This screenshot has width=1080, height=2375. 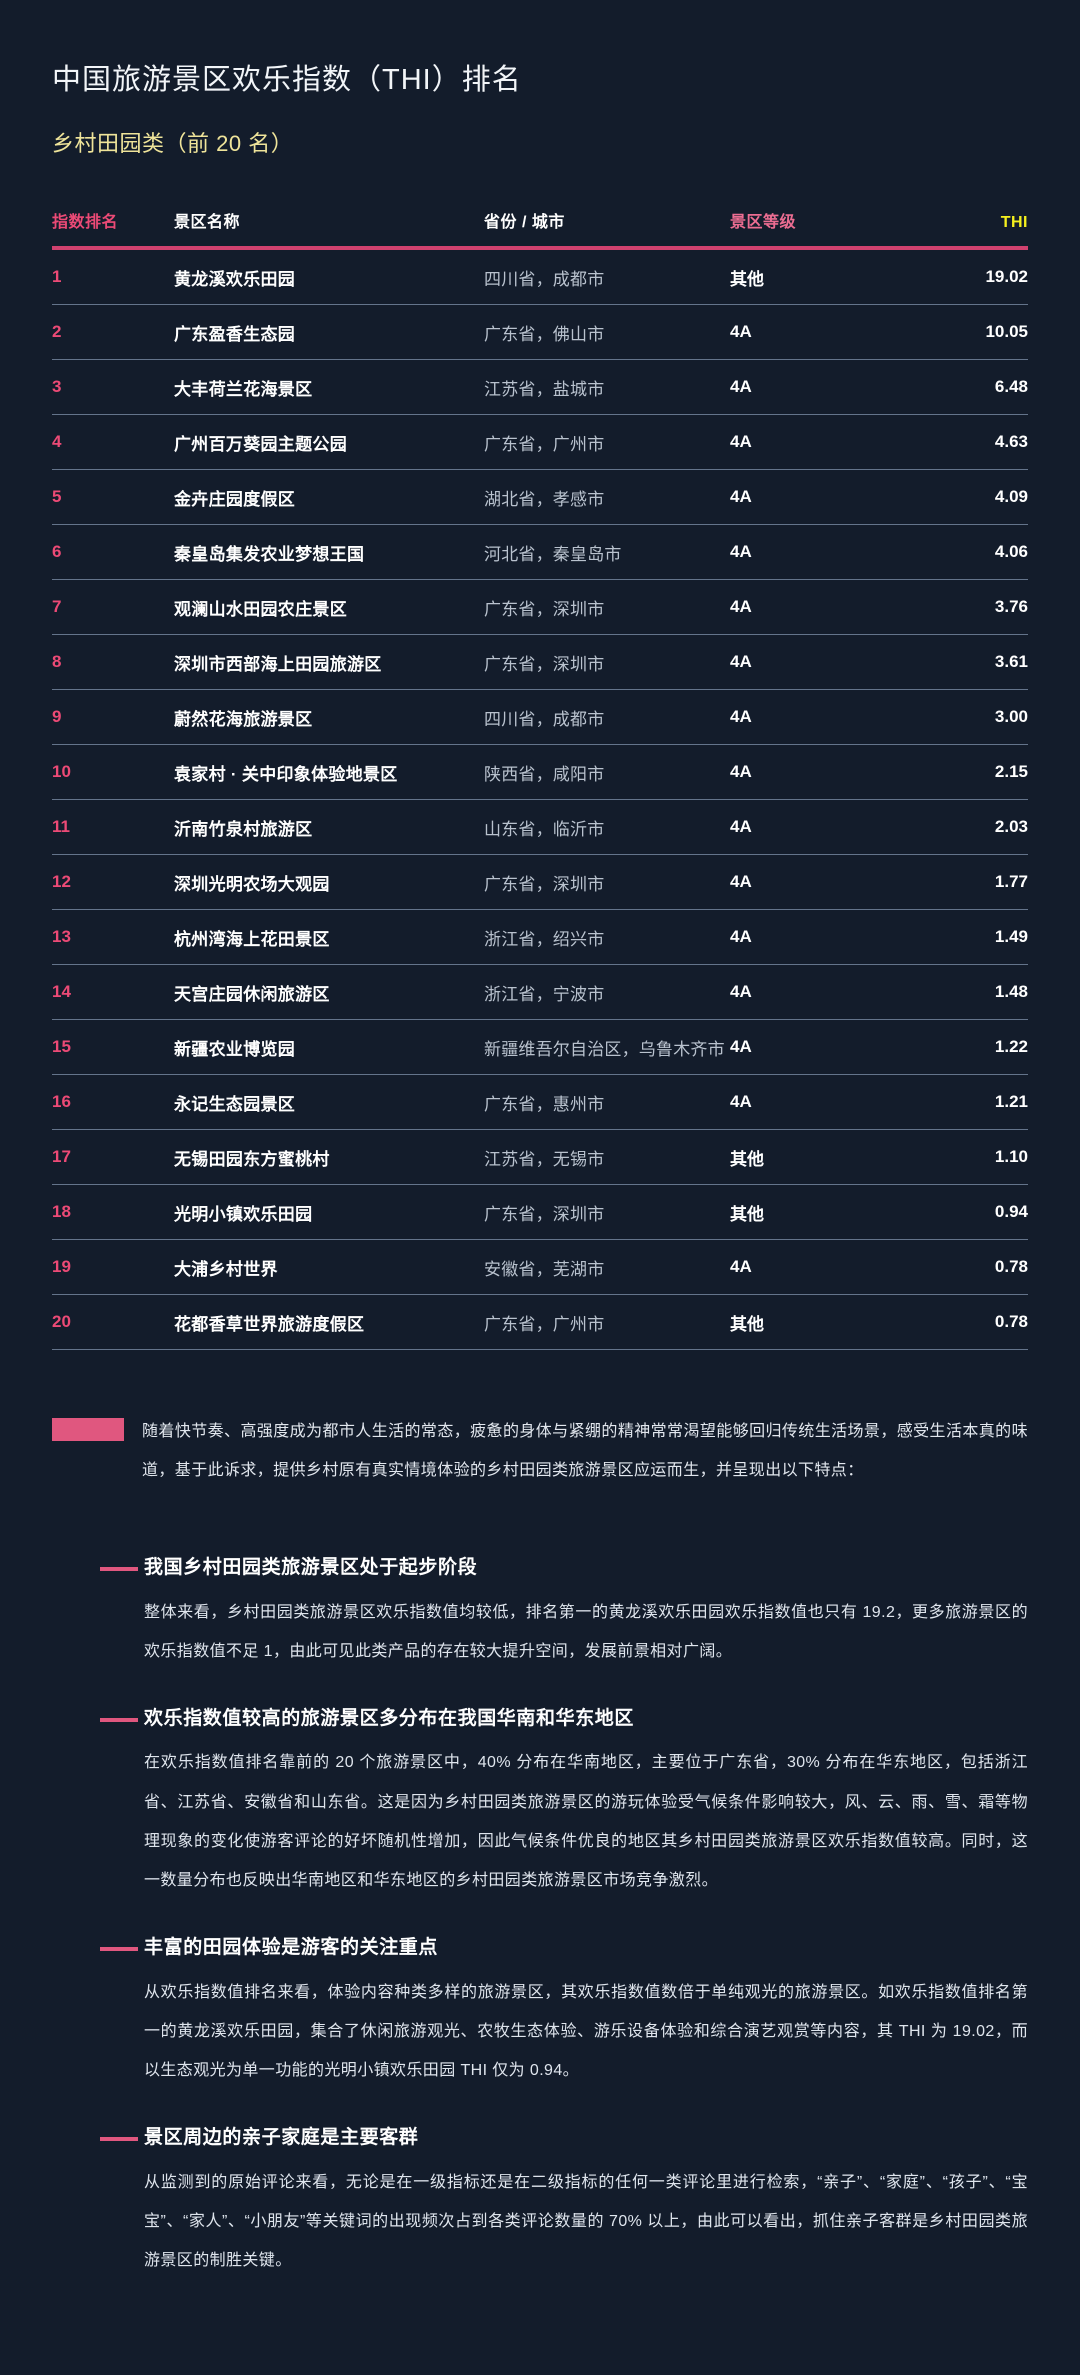 What do you see at coordinates (607, 717) in the screenshot?
I see `cell-location: 四川省，成都市` at bounding box center [607, 717].